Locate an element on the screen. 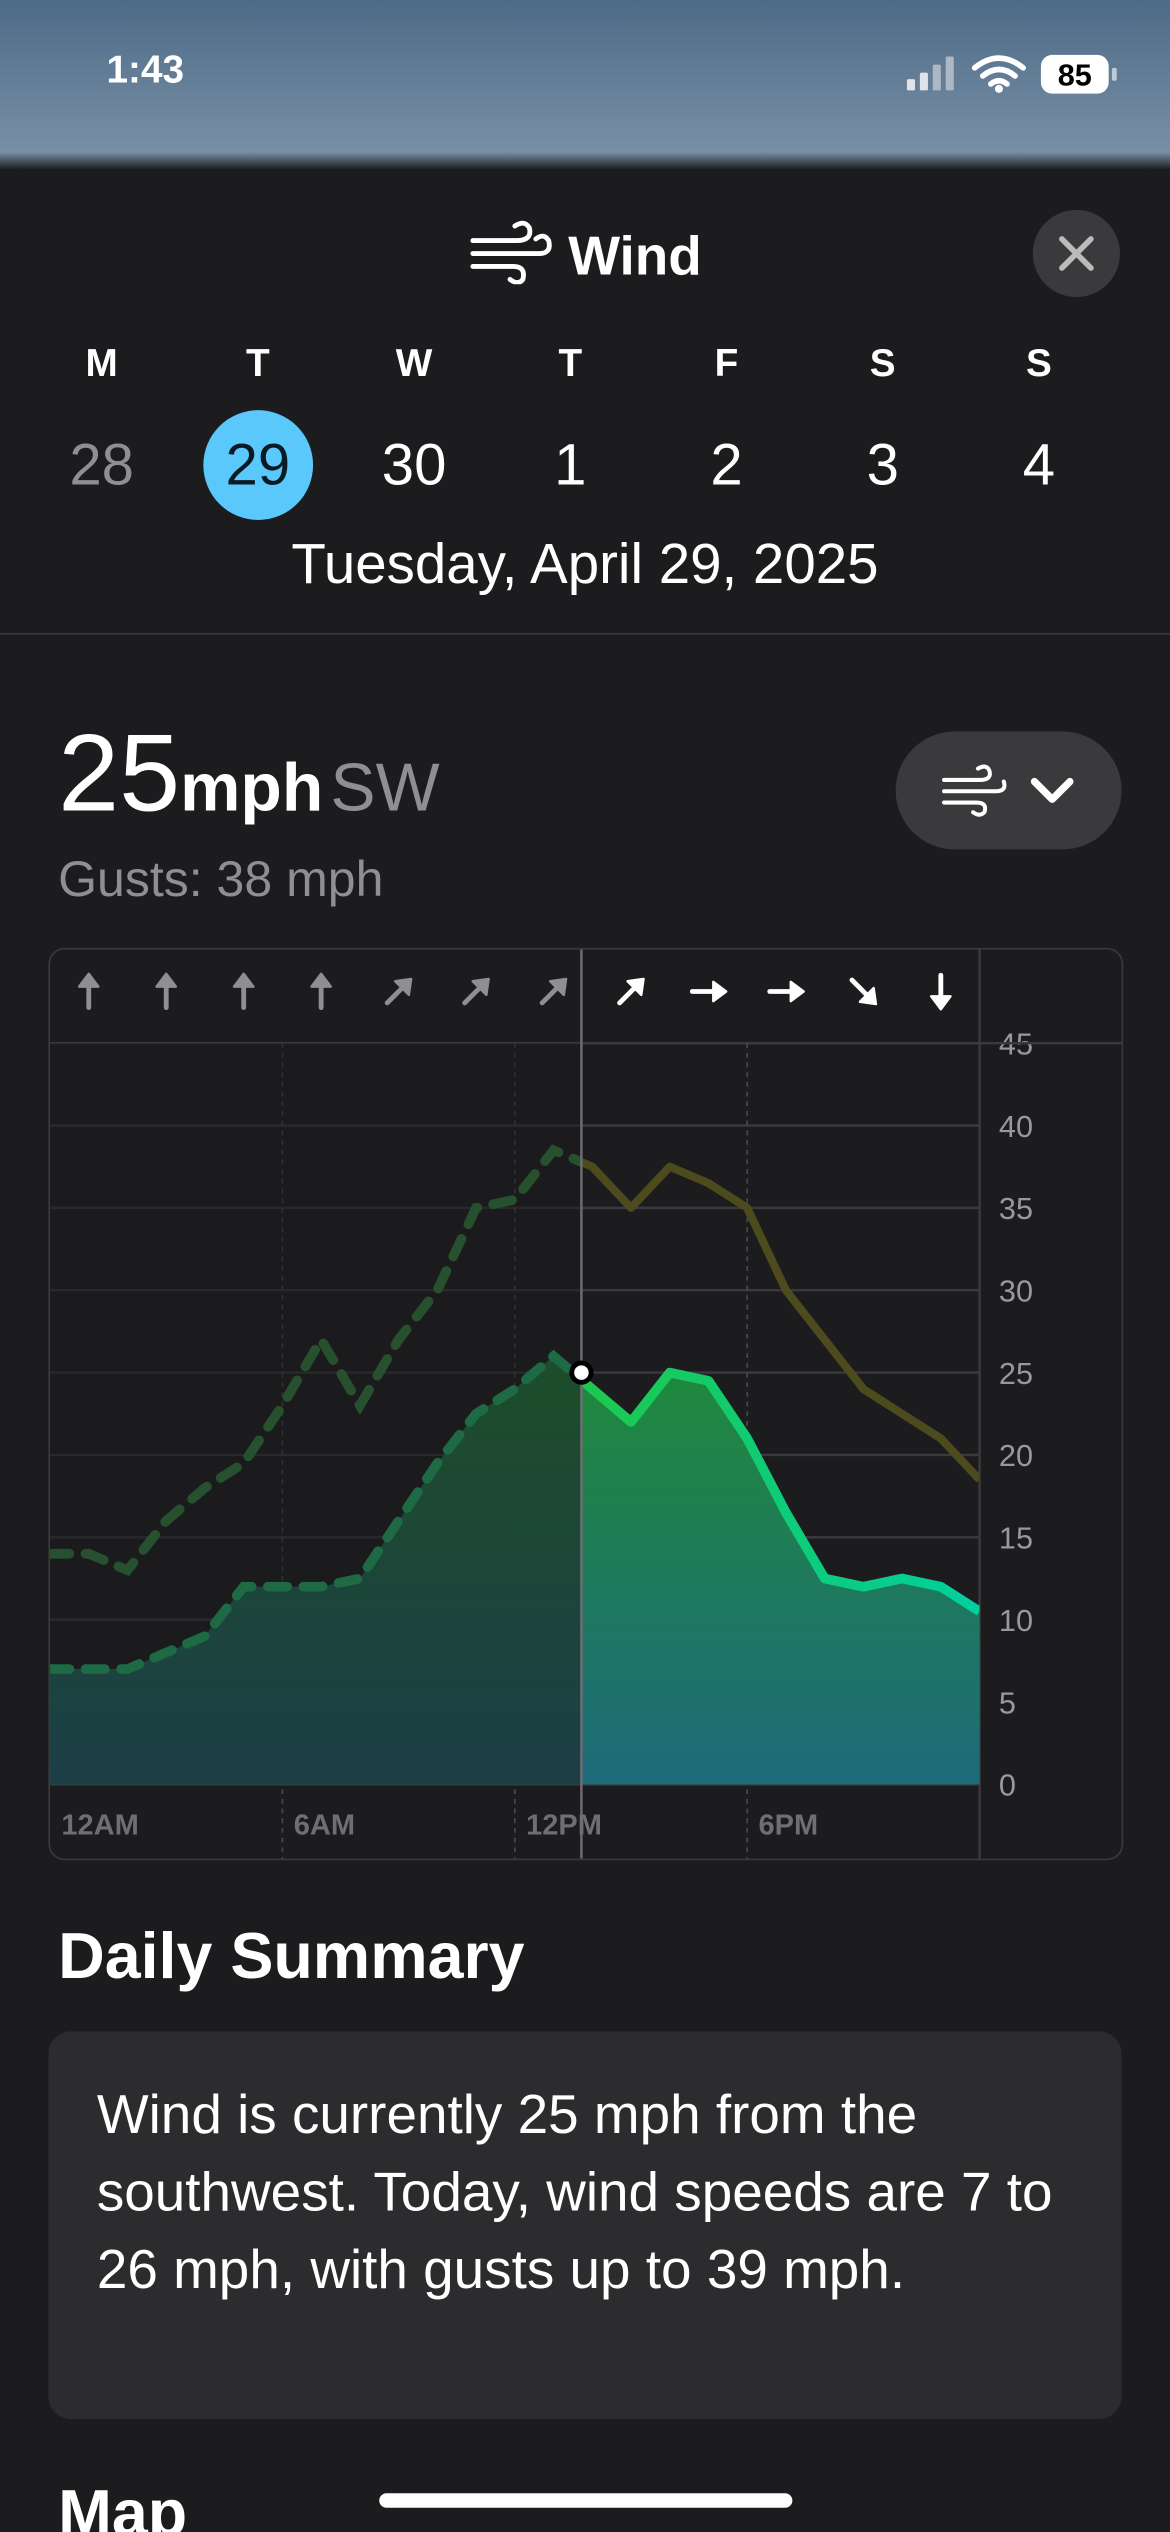 The image size is (1170, 2532). x-tick-label: 6PM is located at coordinates (788, 1825).